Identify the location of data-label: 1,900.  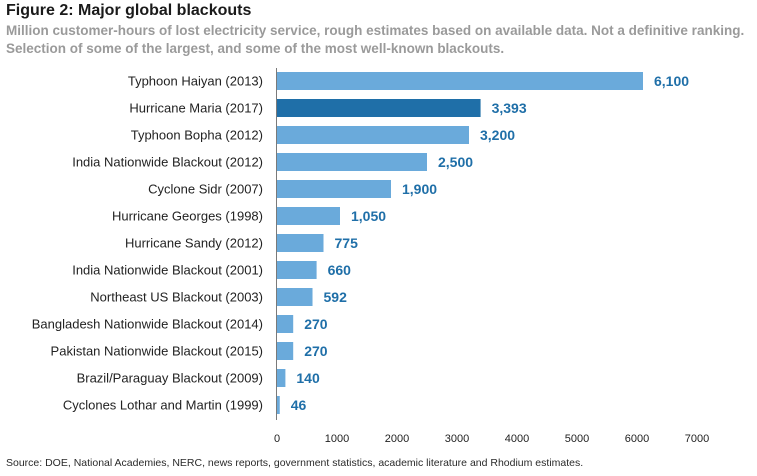
(419, 189).